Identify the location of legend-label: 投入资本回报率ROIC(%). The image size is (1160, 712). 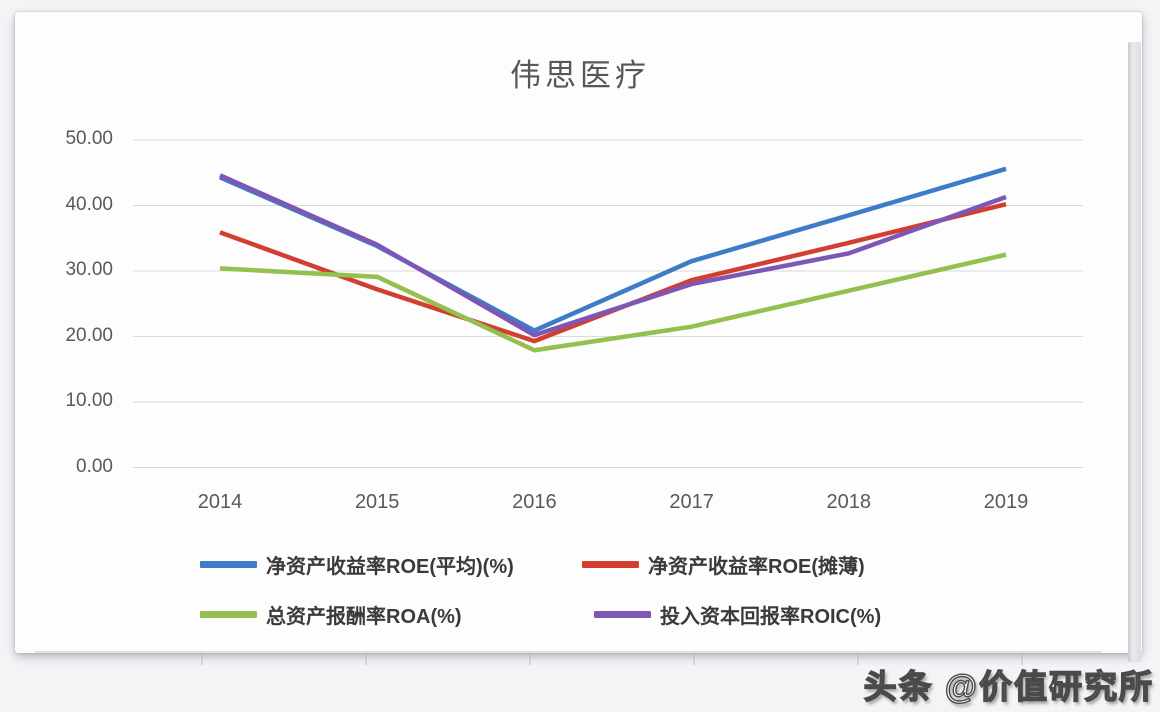
(771, 616).